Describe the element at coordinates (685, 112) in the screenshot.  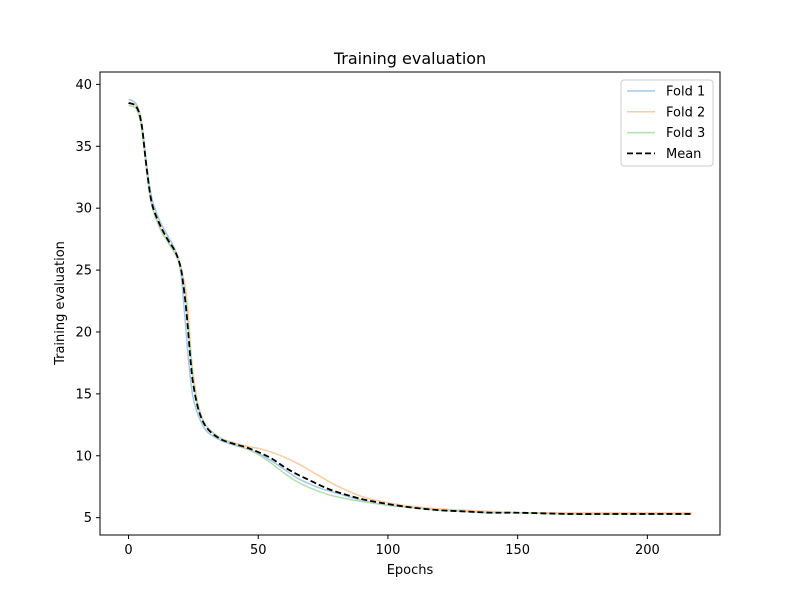
I see `legend-label: Fold 2` at that location.